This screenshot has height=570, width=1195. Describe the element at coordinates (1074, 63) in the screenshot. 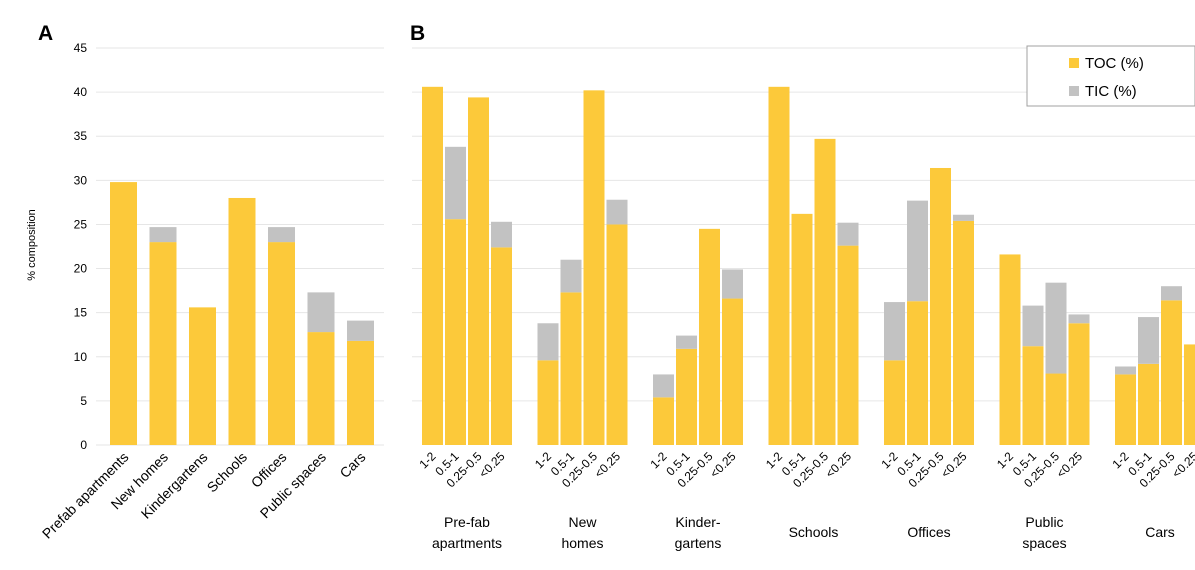

I see `legend-toc-swatch` at that location.